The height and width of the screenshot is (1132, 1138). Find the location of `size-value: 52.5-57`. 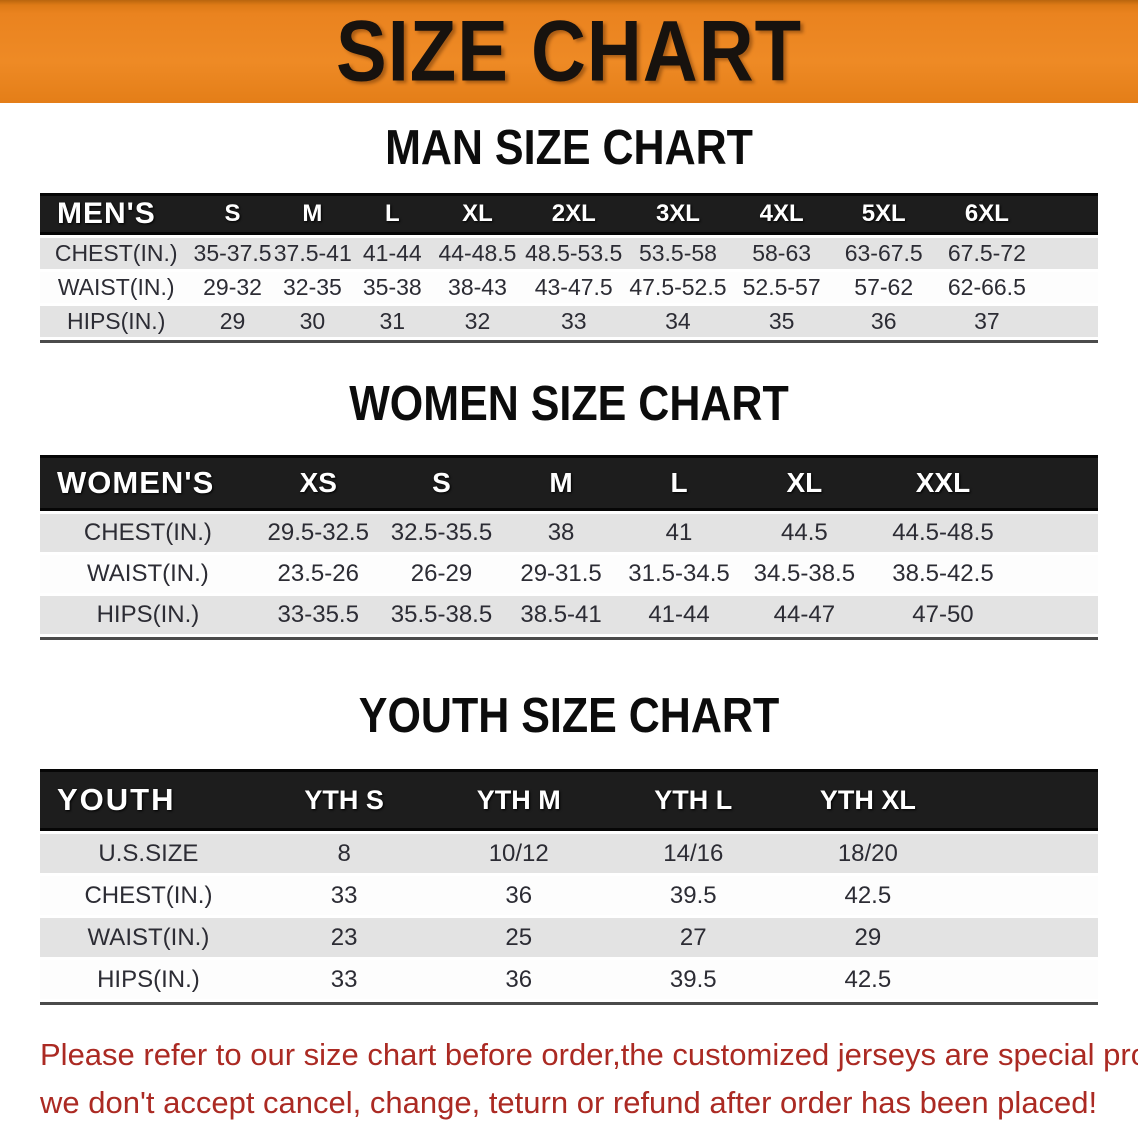

size-value: 52.5-57 is located at coordinates (781, 287).